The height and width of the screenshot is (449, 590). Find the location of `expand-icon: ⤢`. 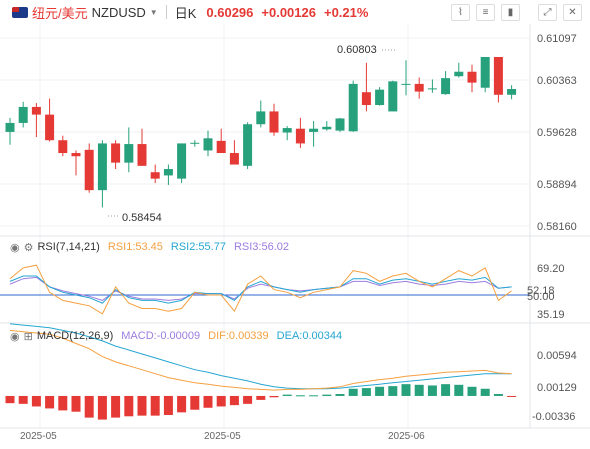

expand-icon: ⤢ is located at coordinates (547, 12).